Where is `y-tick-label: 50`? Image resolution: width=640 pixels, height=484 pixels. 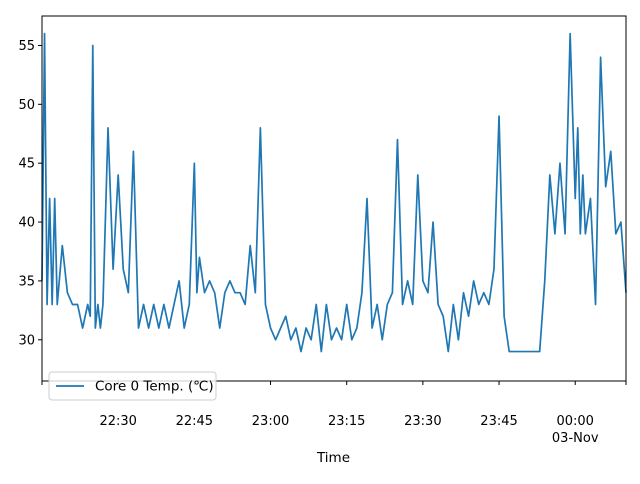
y-tick-label: 50 is located at coordinates (26, 105).